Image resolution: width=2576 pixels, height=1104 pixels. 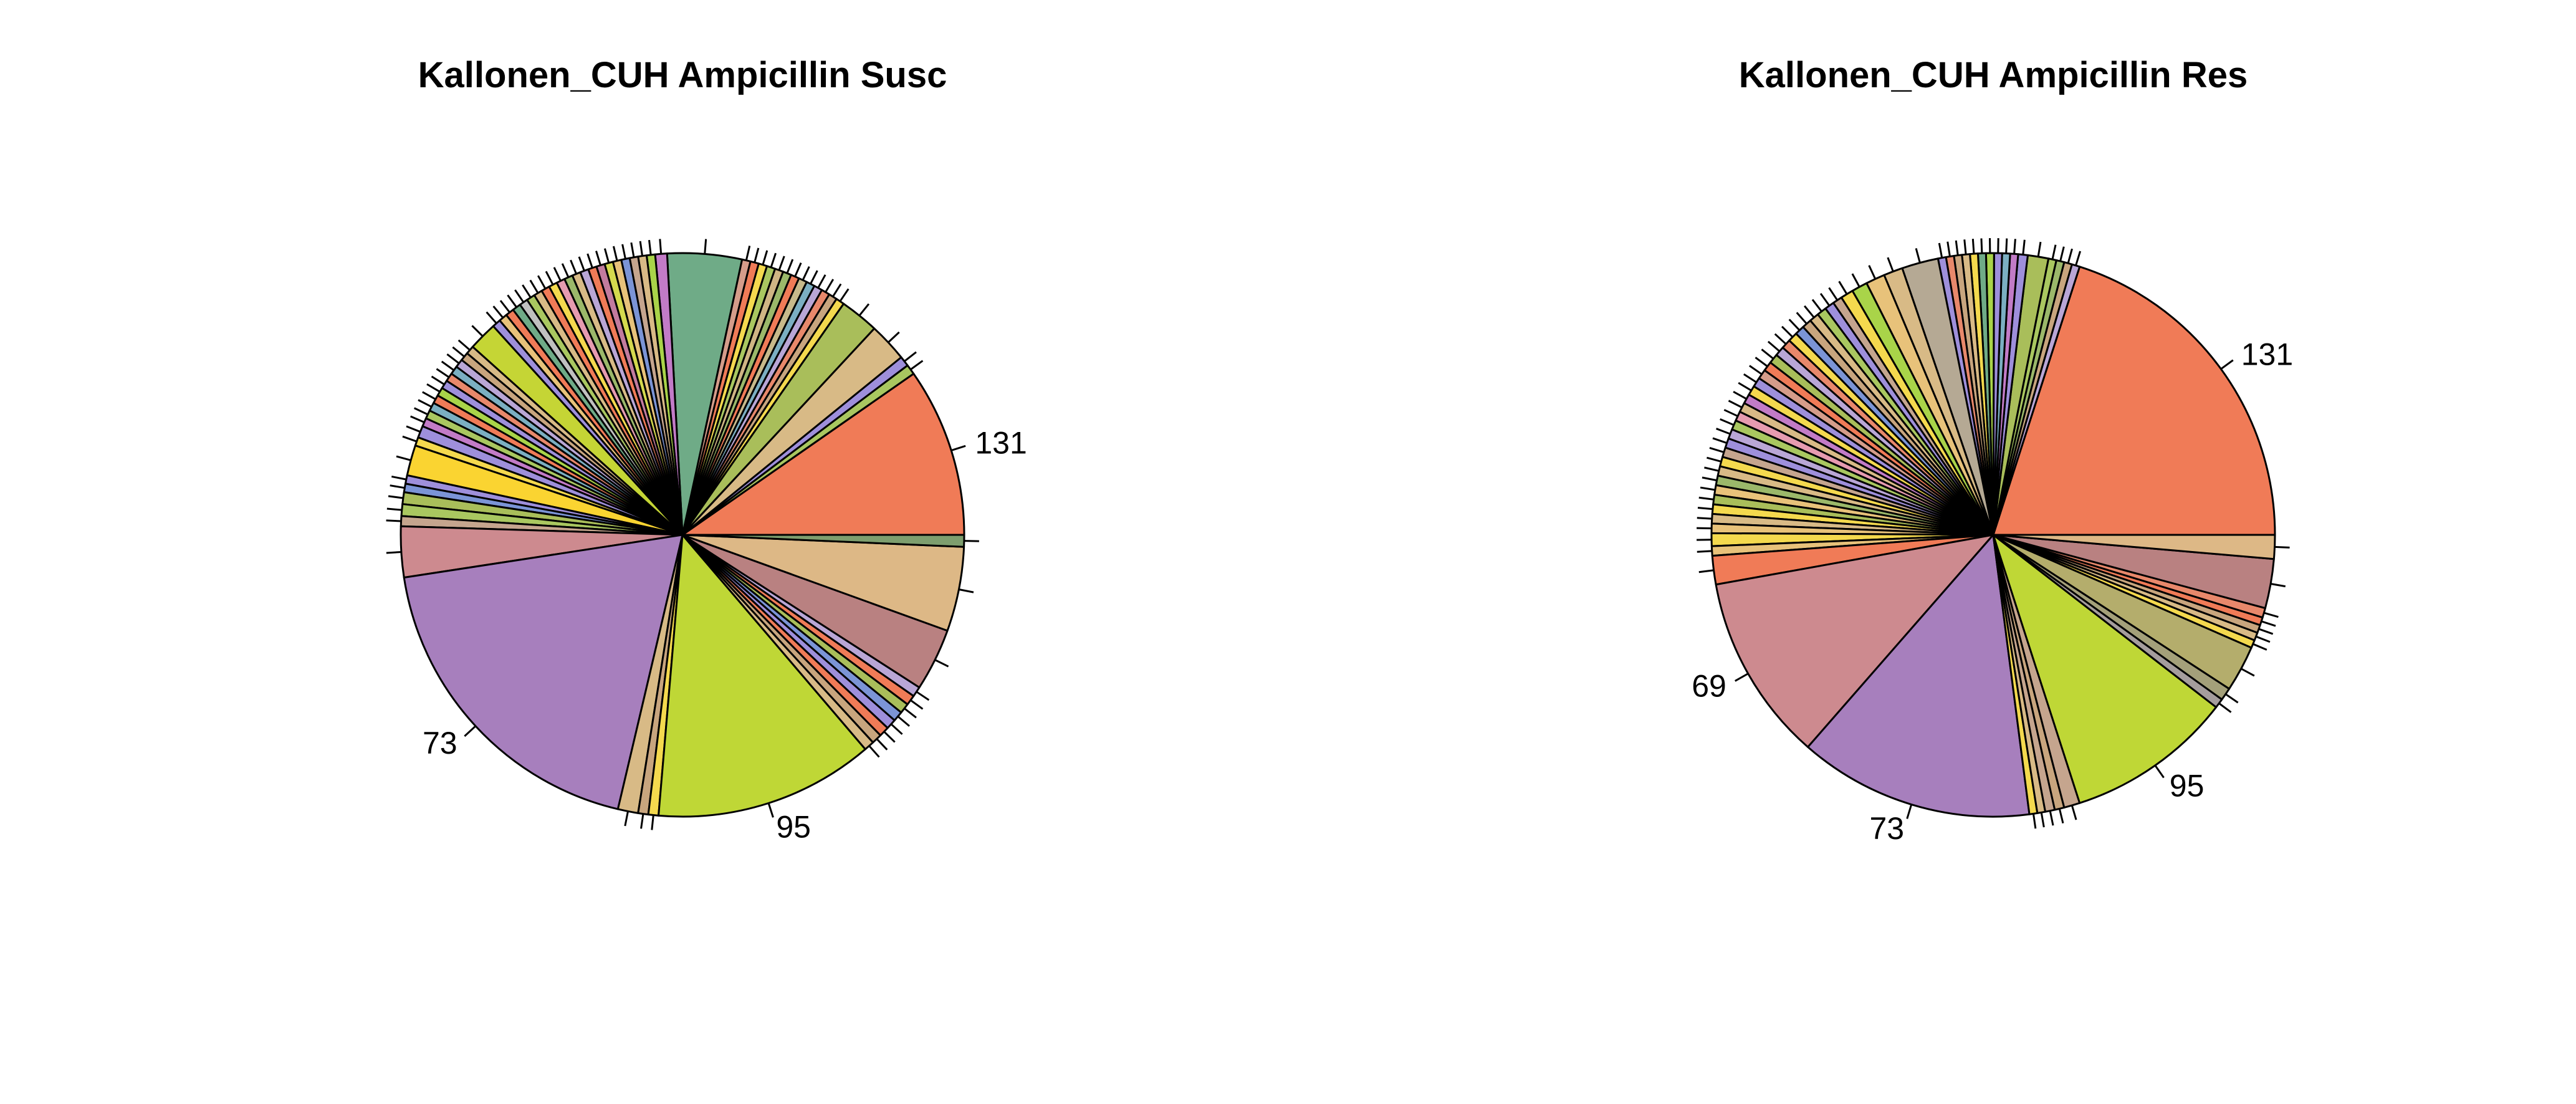 I want to click on pie-chart-susc: 131 73 95, so click(x=707, y=541).